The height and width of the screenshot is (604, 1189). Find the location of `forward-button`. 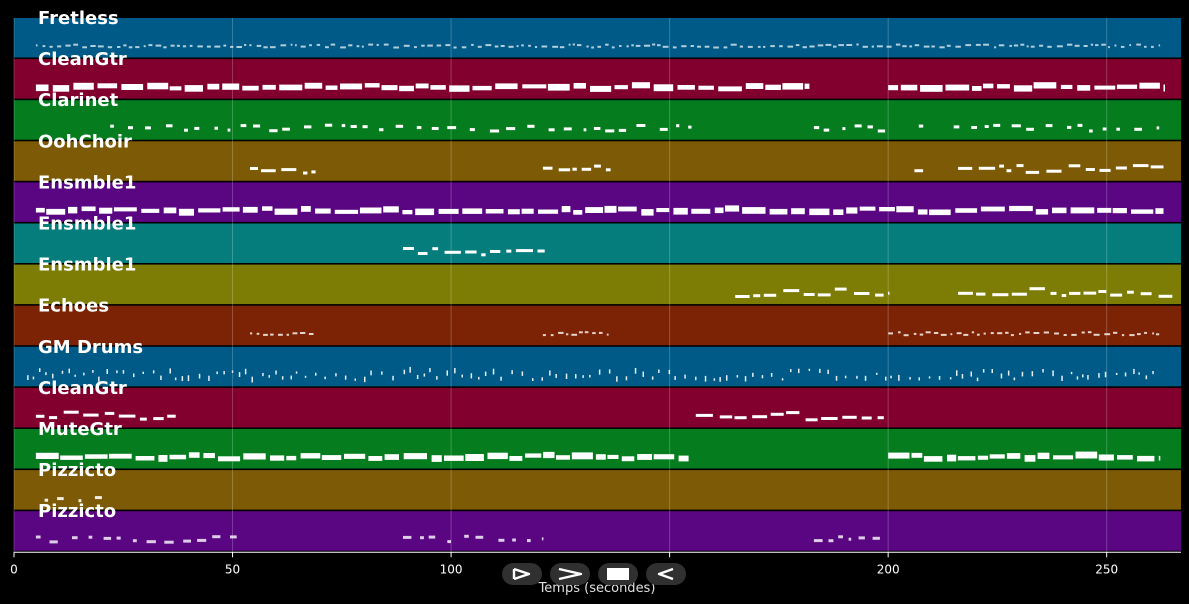

forward-button is located at coordinates (570, 574).